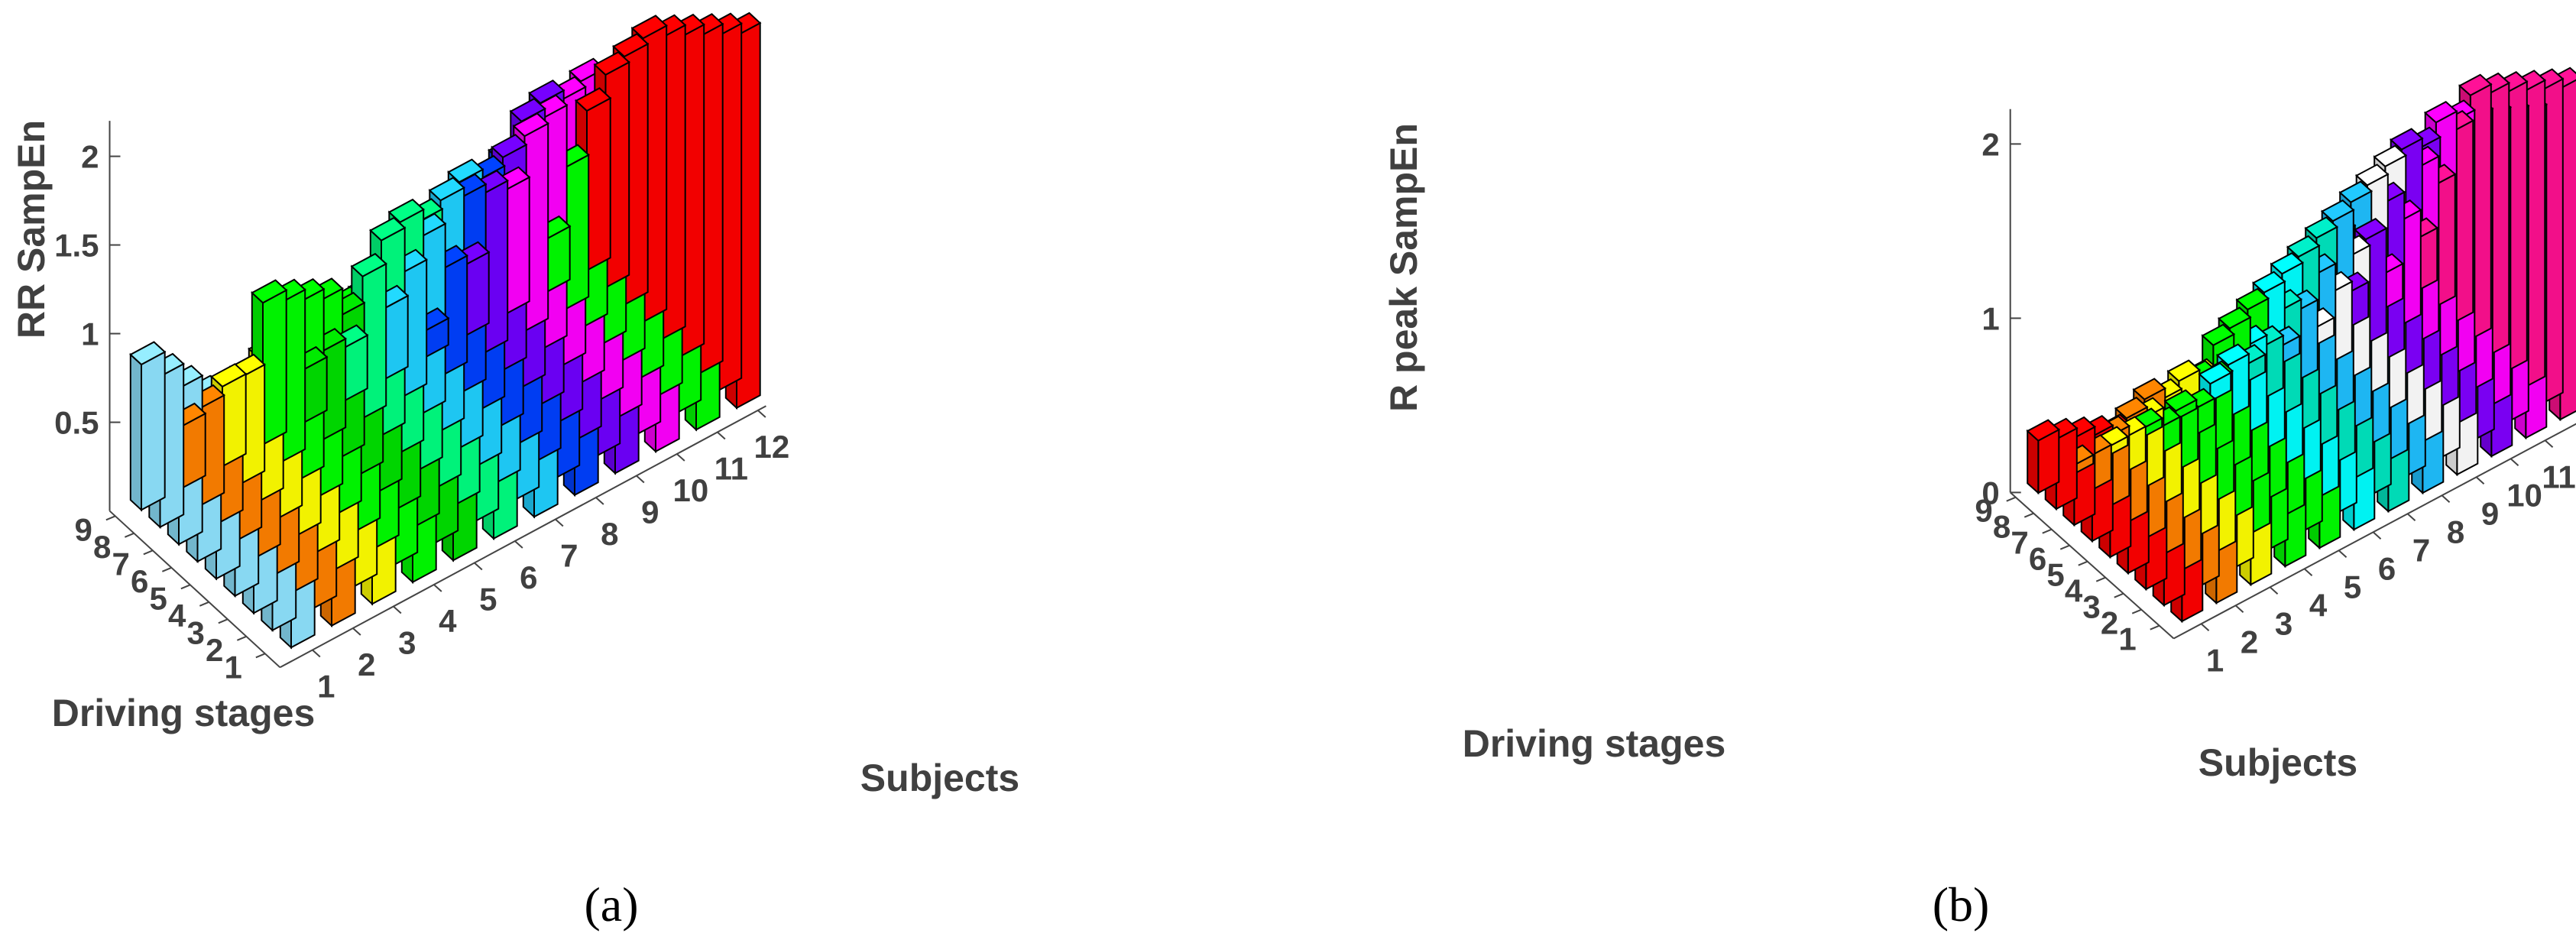 This screenshot has width=2576, height=940. I want to click on chart-a-zlabel: RR SampEn, so click(32, 230).